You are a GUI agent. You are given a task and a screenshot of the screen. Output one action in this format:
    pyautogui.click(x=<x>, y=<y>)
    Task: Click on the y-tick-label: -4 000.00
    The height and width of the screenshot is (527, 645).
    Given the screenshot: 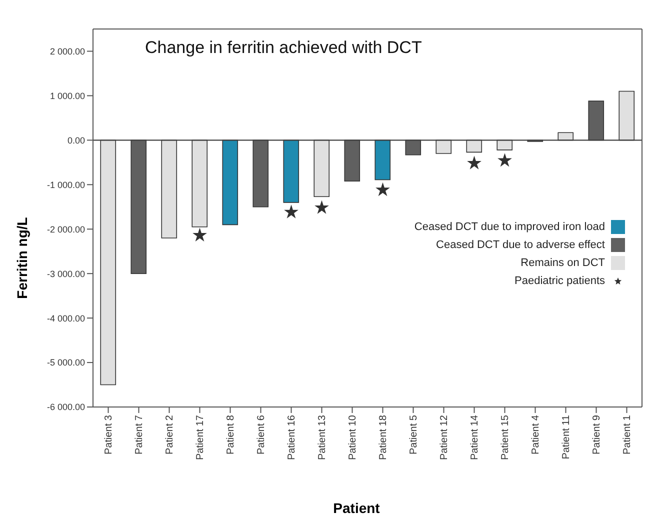 What is the action you would take?
    pyautogui.click(x=65, y=318)
    